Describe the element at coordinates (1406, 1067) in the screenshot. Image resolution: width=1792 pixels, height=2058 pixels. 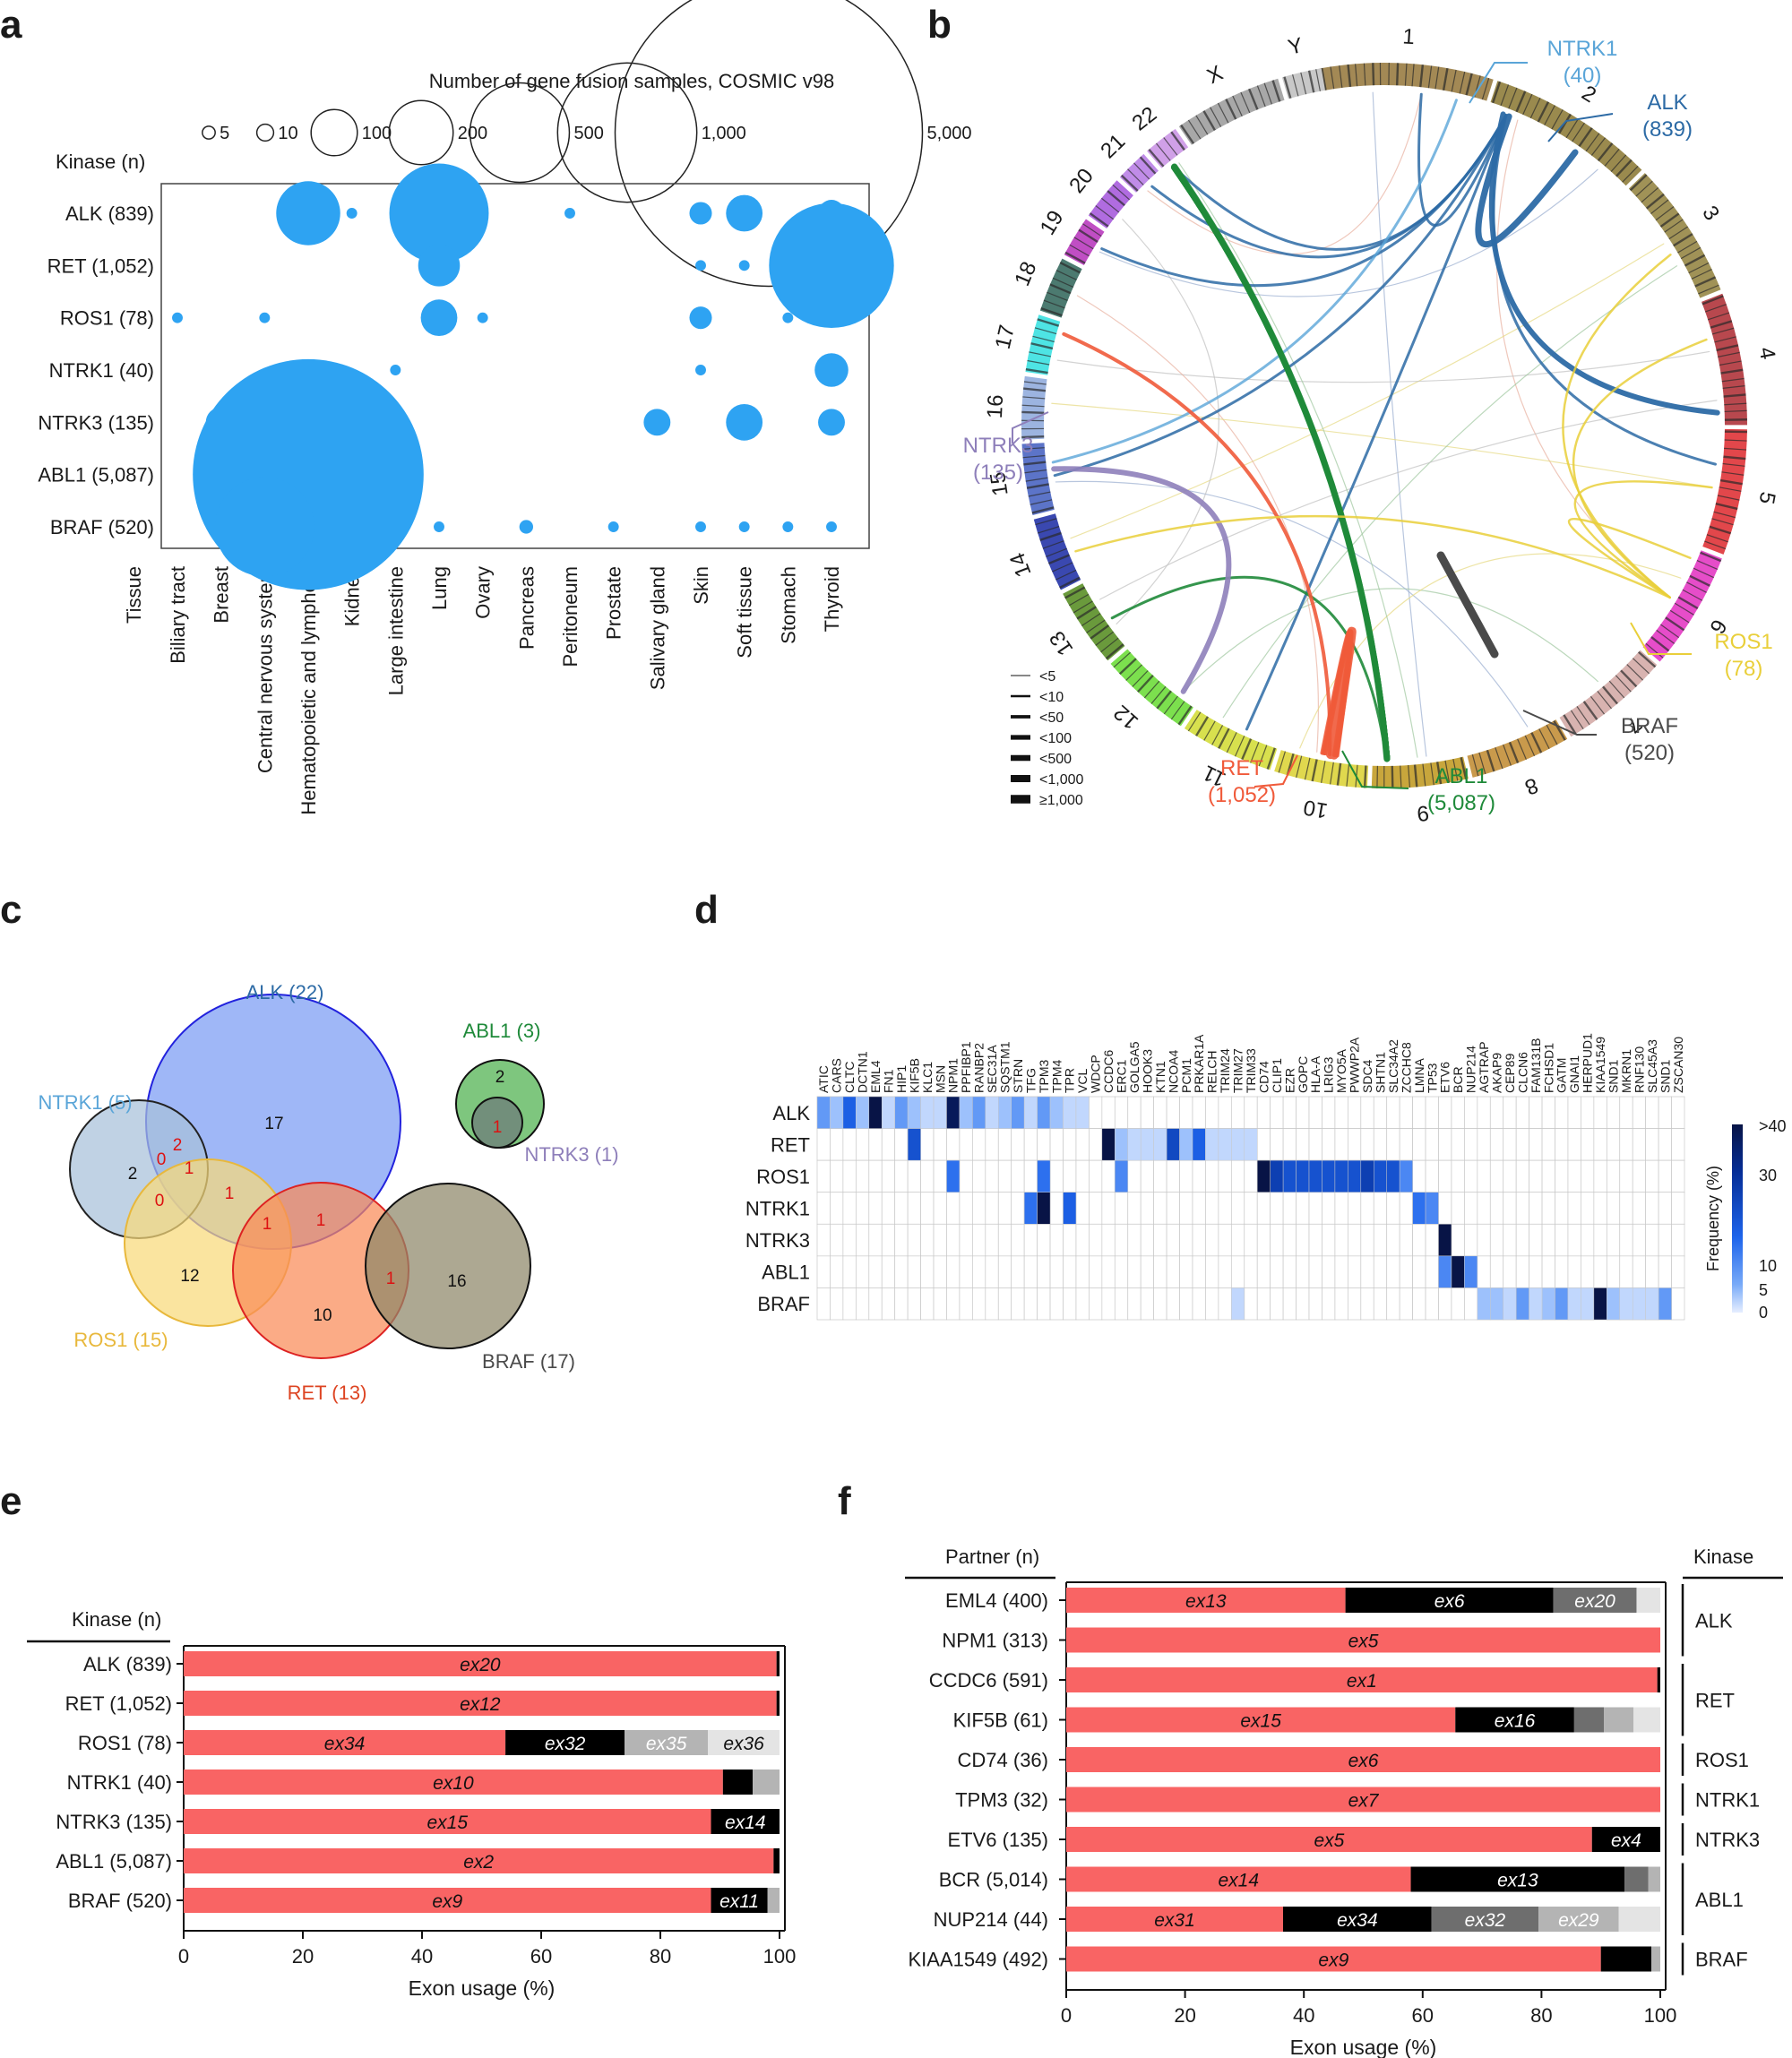
I see `heatmap-partner-label: ZCCHC8` at that location.